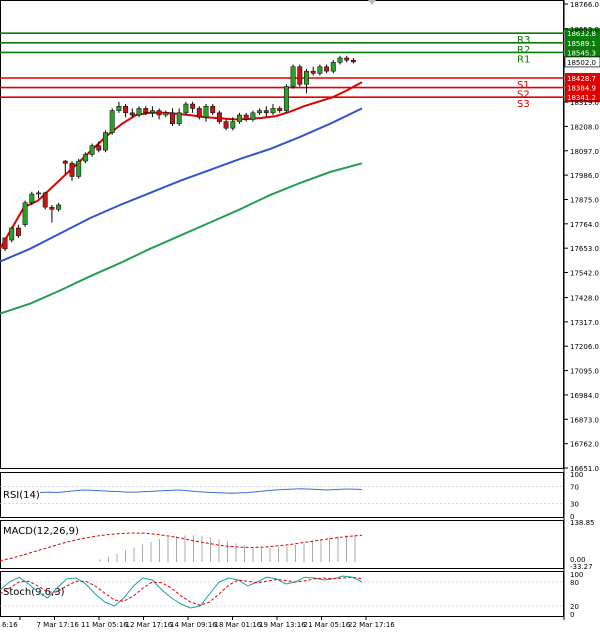 This screenshot has width=600, height=636. Describe the element at coordinates (584, 249) in the screenshot. I see `price-tick-label: 17653.0` at that location.